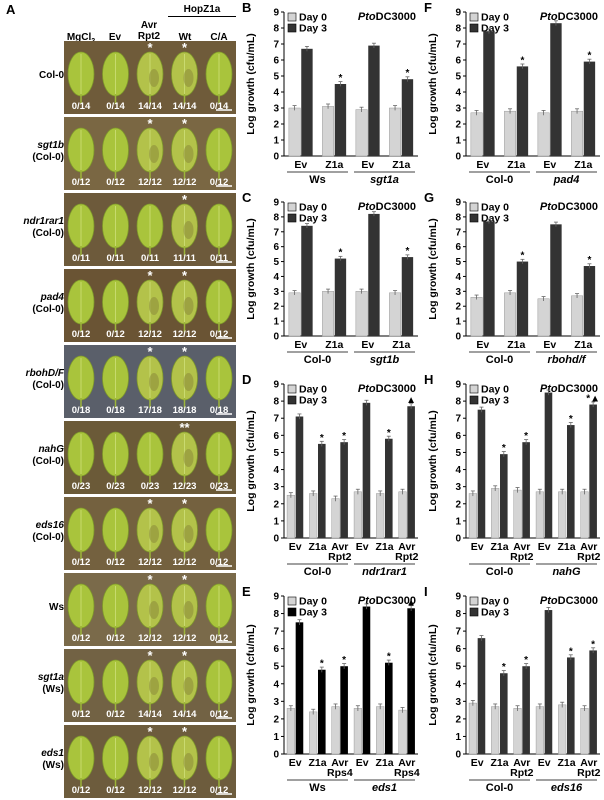 The height and width of the screenshot is (800, 604). What do you see at coordinates (48, 233) in the screenshot?
I see `row-label-background: (Col-0)` at bounding box center [48, 233].